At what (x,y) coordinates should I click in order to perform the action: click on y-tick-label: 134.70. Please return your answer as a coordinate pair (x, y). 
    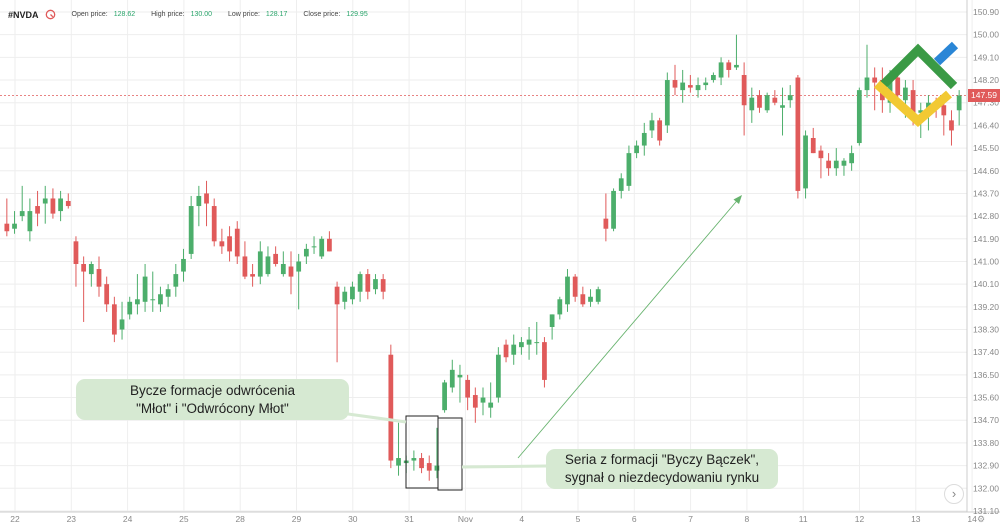
    Looking at the image, I should click on (986, 420).